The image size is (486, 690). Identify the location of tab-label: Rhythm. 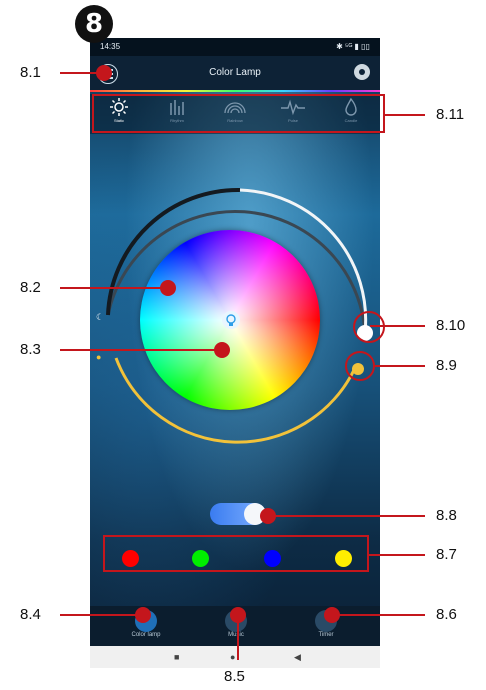
(177, 120).